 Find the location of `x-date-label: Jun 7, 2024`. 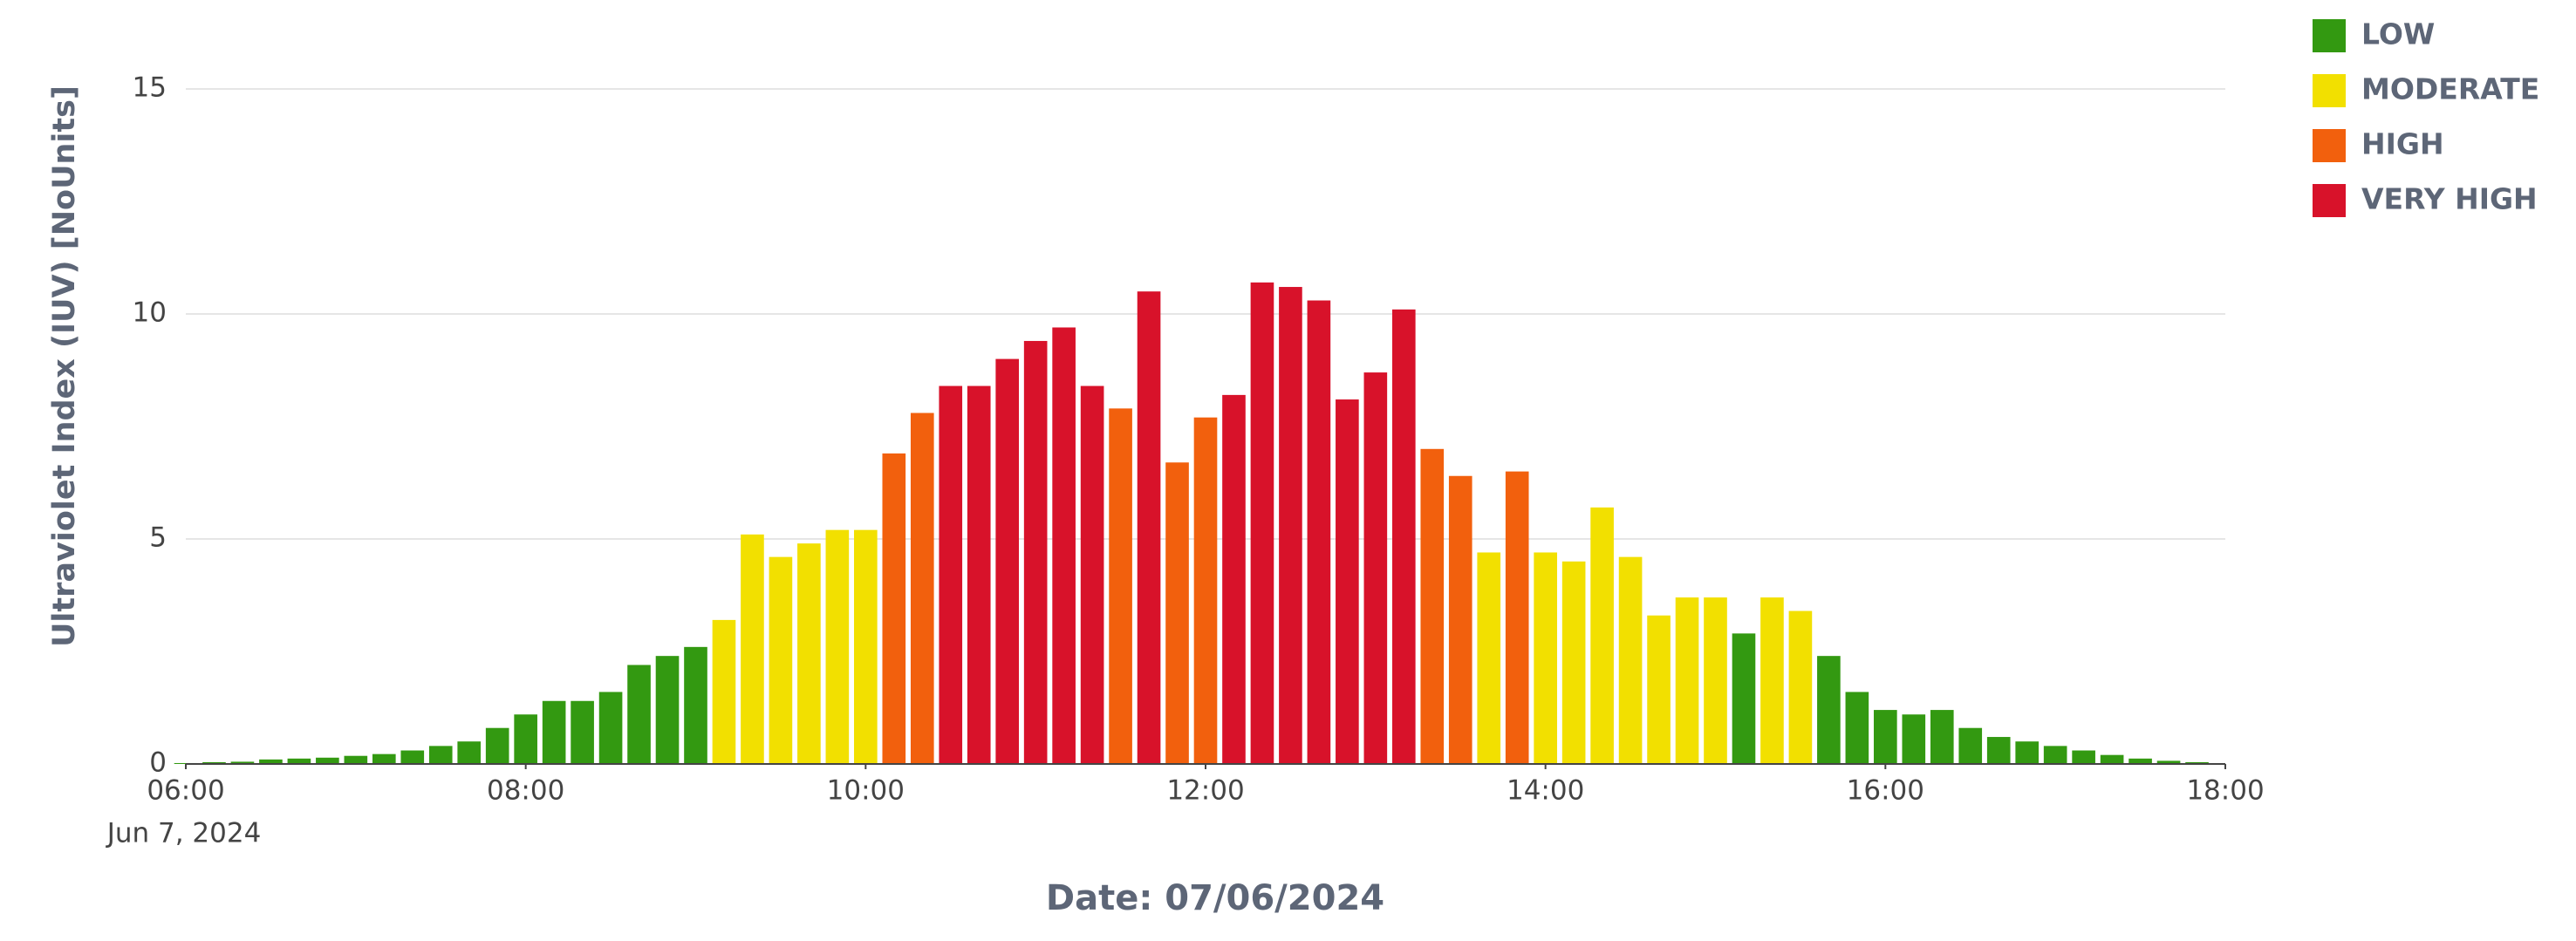

x-date-label: Jun 7, 2024 is located at coordinates (184, 833).